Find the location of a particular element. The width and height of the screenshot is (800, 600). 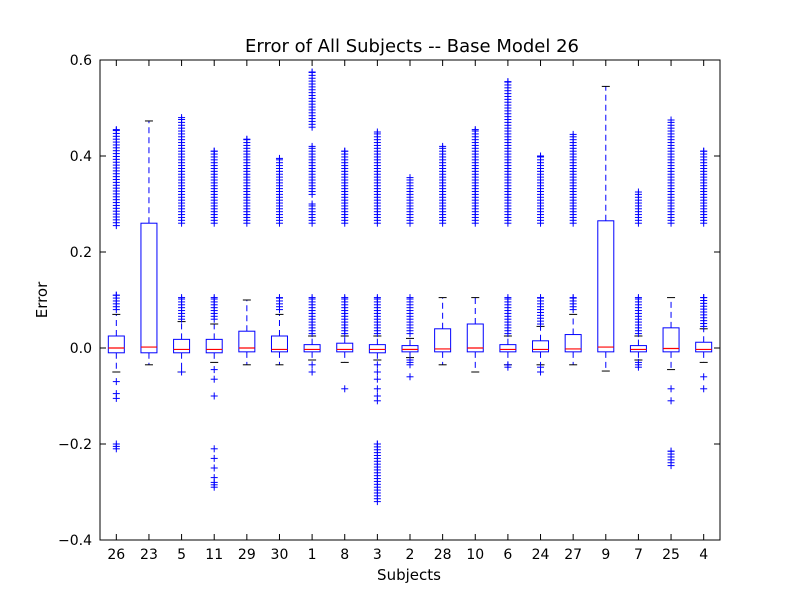

box-group-29: 29 is located at coordinates (247, 311).